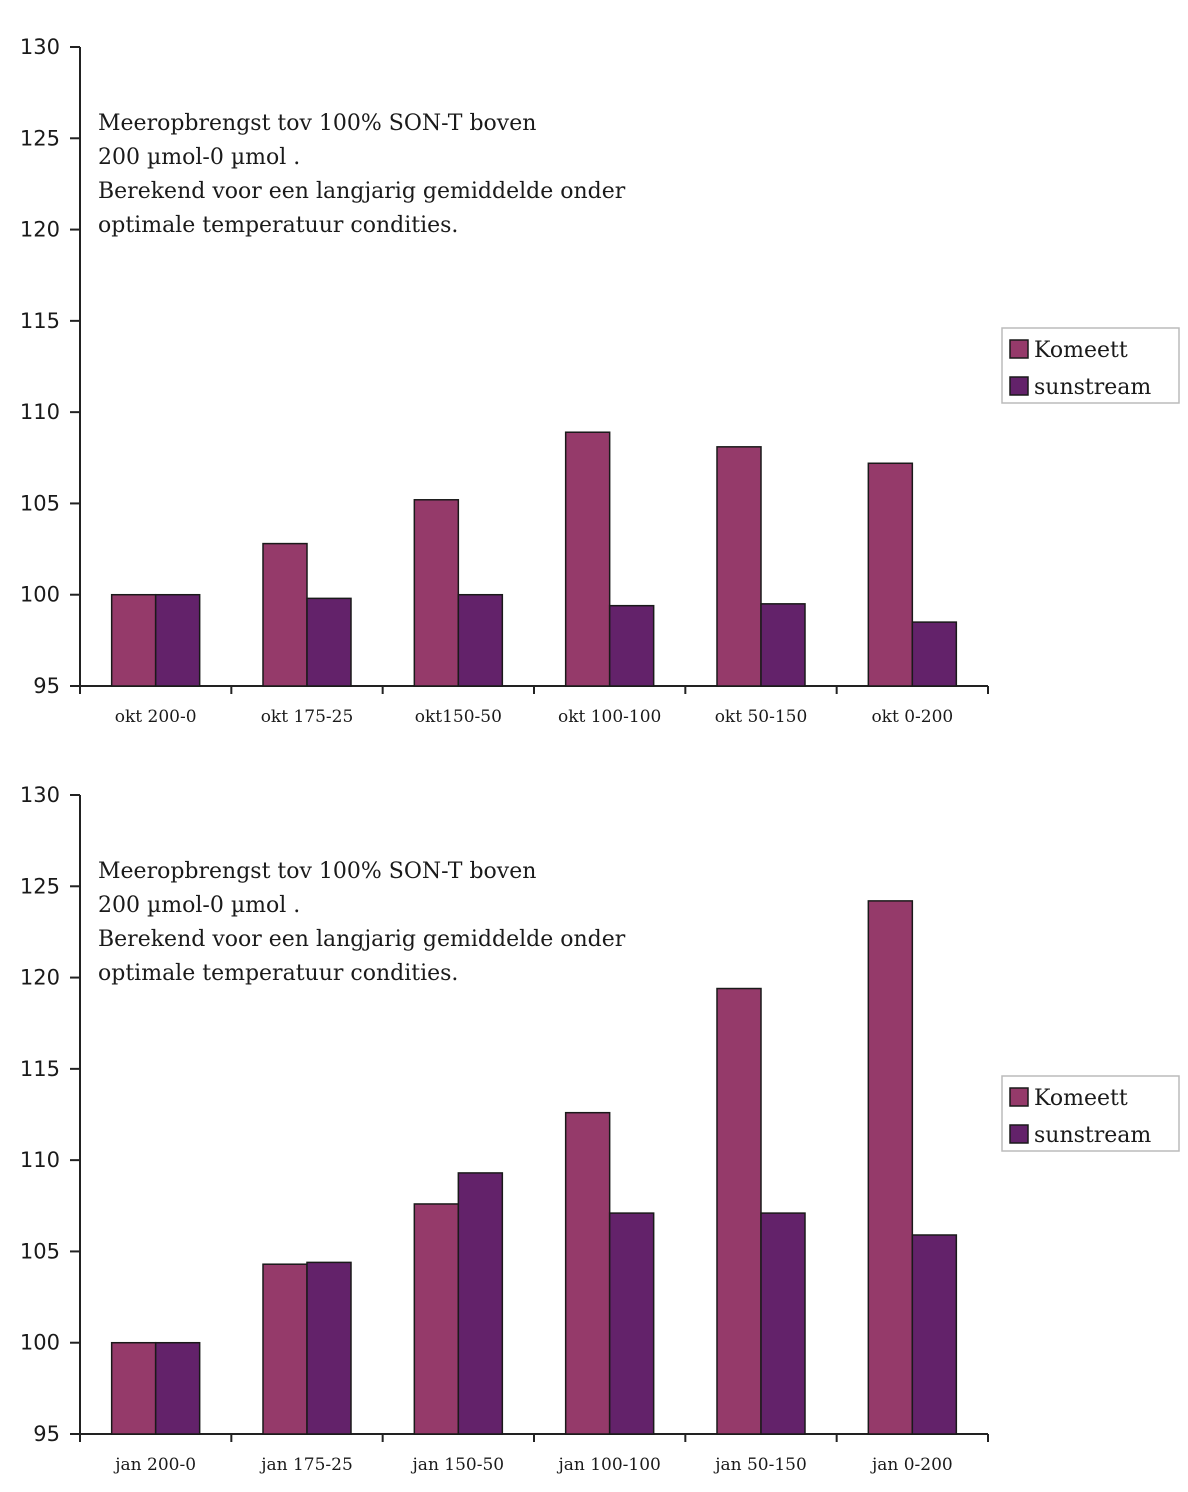 The height and width of the screenshot is (1492, 1188). What do you see at coordinates (760, 1465) in the screenshot?
I see `category-label: jan 50-150` at bounding box center [760, 1465].